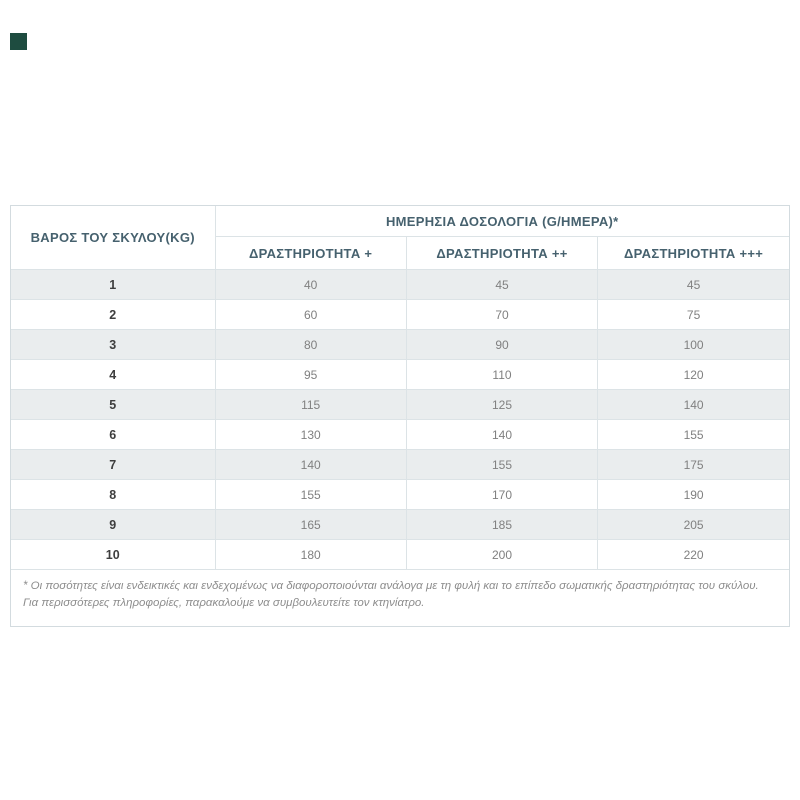  I want to click on table-row: 10 180 200 220, so click(400, 554).